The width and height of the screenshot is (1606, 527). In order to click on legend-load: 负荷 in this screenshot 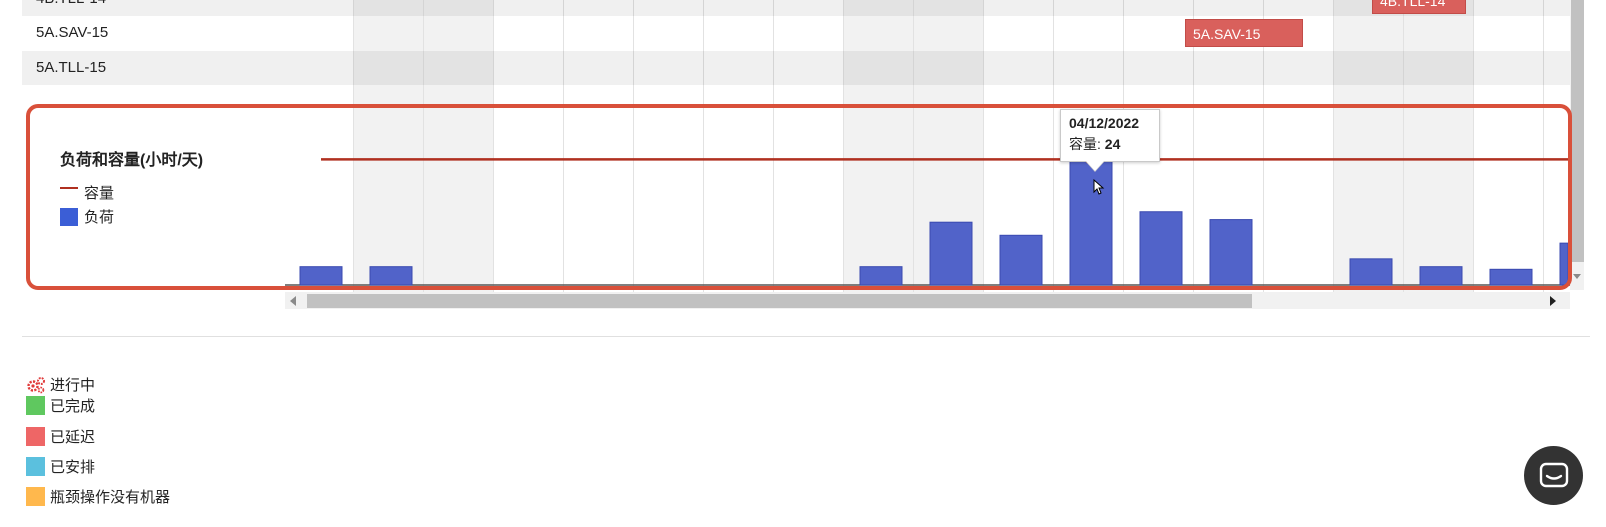, I will do `click(87, 216)`.